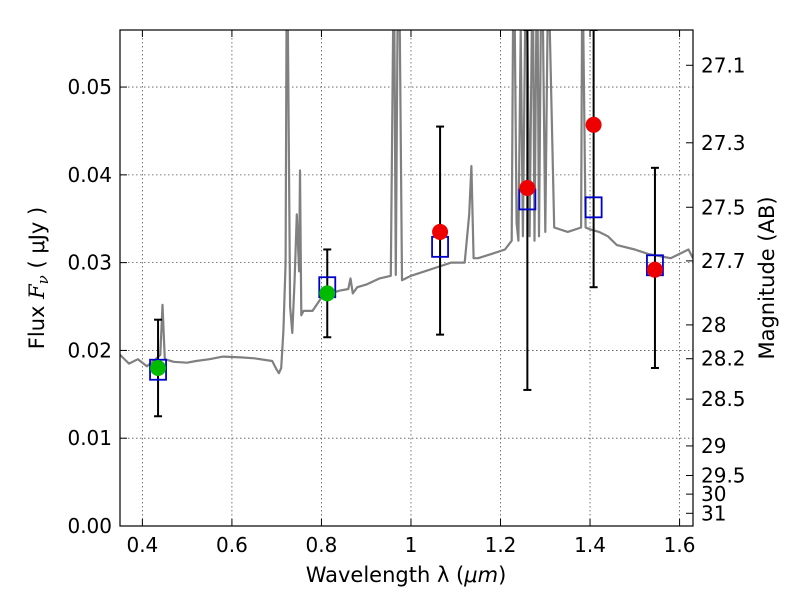  I want to click on x-axis-title-prefix: Wavelength λ (, so click(385, 575).